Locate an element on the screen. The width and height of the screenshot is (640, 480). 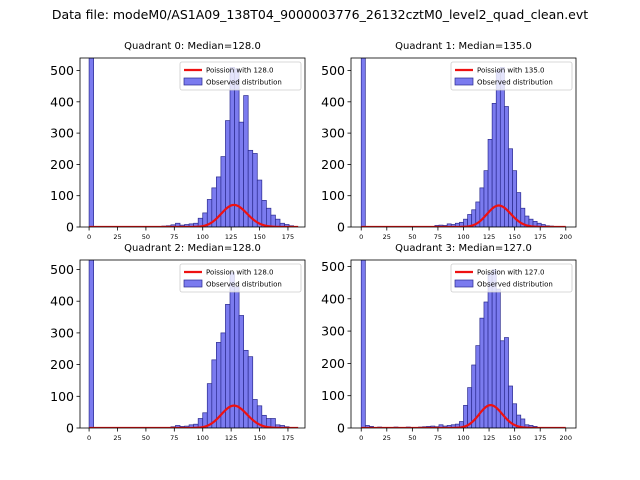
quadrant-0-title: Quadrant 0: Median=128.0 is located at coordinates (192, 46).